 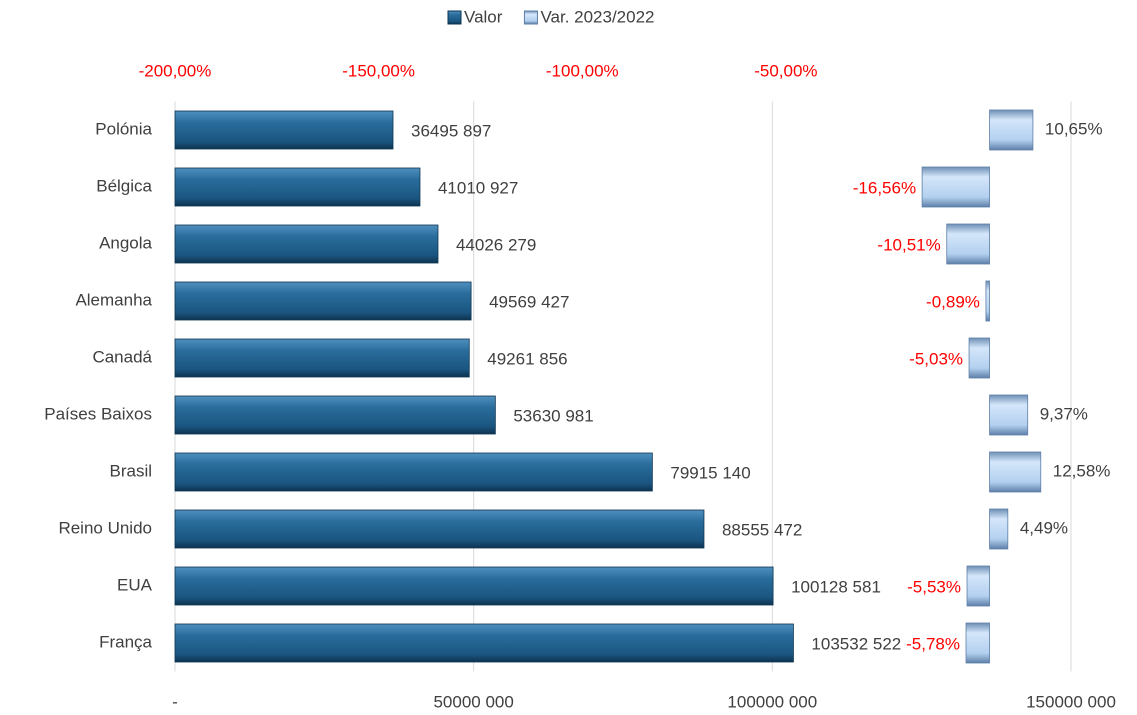 What do you see at coordinates (98, 413) in the screenshot?
I see `y-tick-label: Países Baixos` at bounding box center [98, 413].